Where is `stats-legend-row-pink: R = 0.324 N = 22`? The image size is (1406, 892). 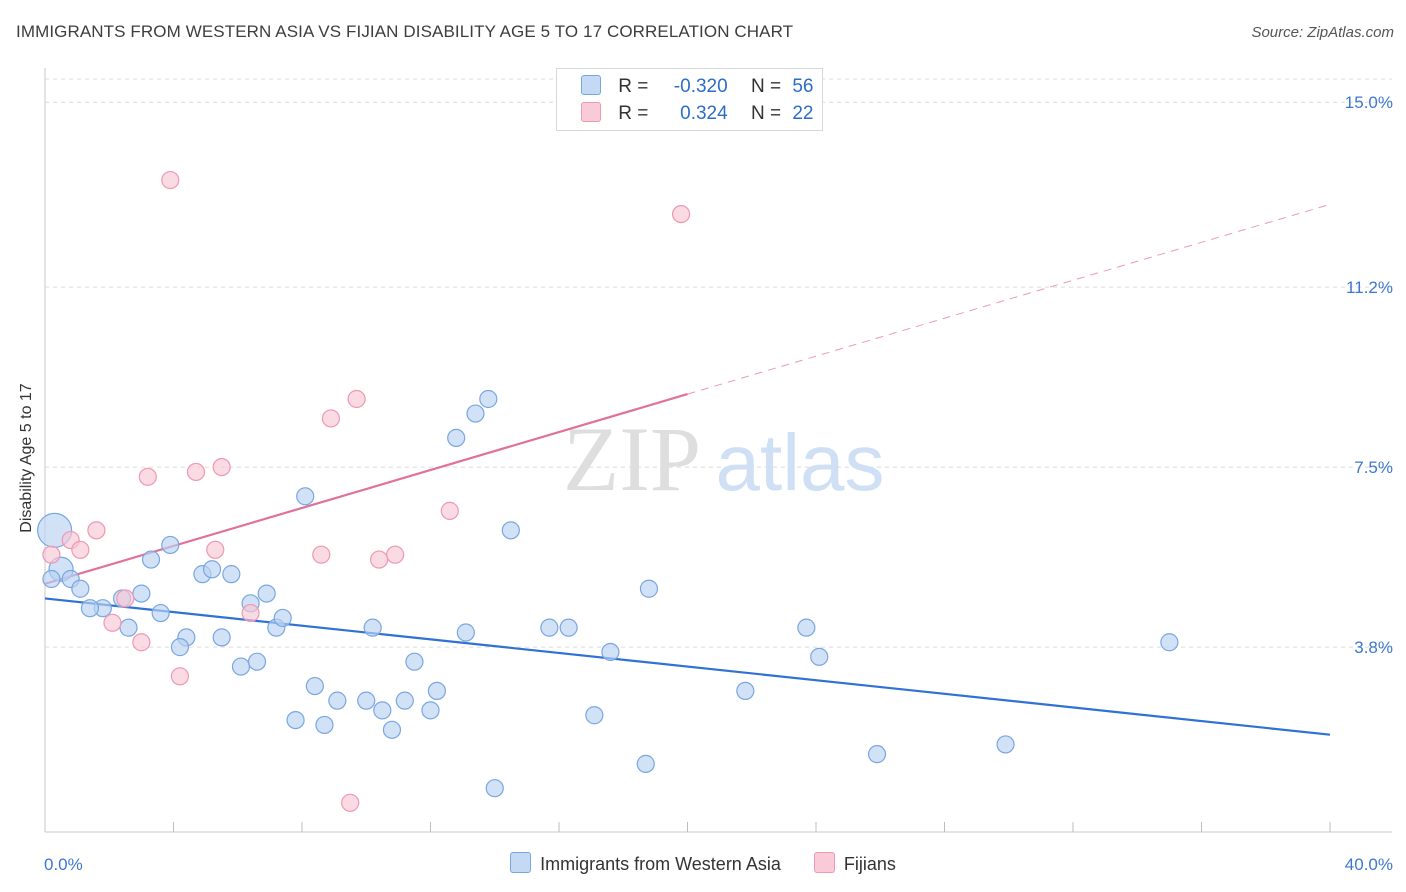 stats-legend-row-pink: R = 0.324 N = 22 is located at coordinates (697, 114).